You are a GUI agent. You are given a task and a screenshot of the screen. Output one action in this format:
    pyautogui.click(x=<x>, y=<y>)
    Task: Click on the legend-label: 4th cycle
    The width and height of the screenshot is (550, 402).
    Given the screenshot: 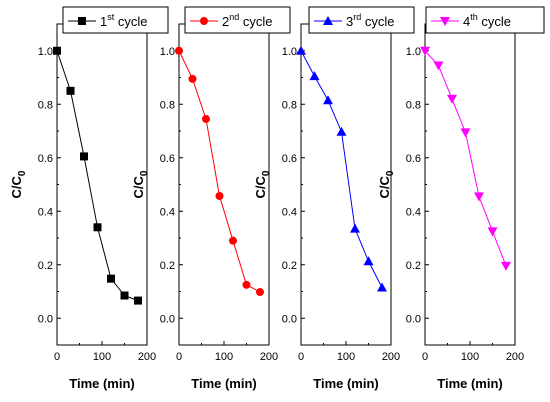 What is the action you would take?
    pyautogui.click(x=487, y=20)
    